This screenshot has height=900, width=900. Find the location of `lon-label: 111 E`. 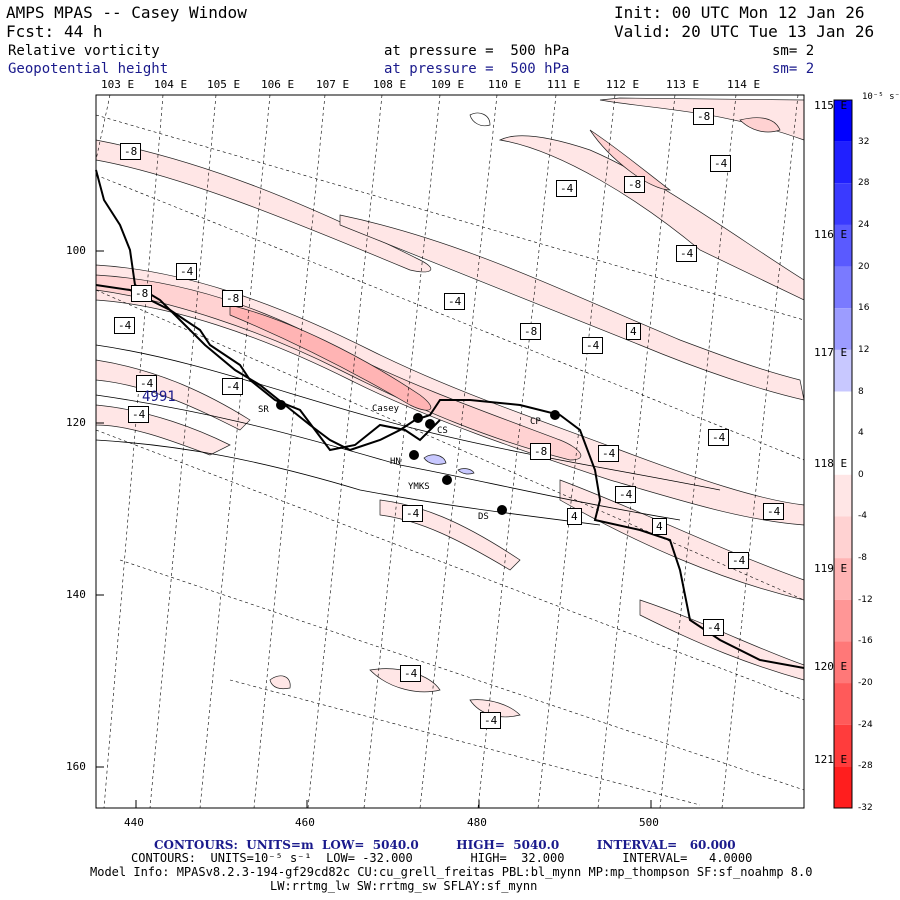

lon-label: 111 E is located at coordinates (564, 84).